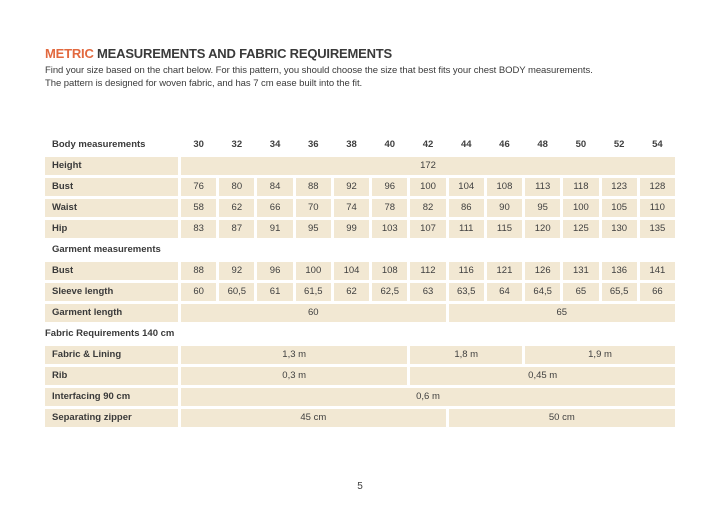  I want to click on row-label: Rib, so click(111, 376).